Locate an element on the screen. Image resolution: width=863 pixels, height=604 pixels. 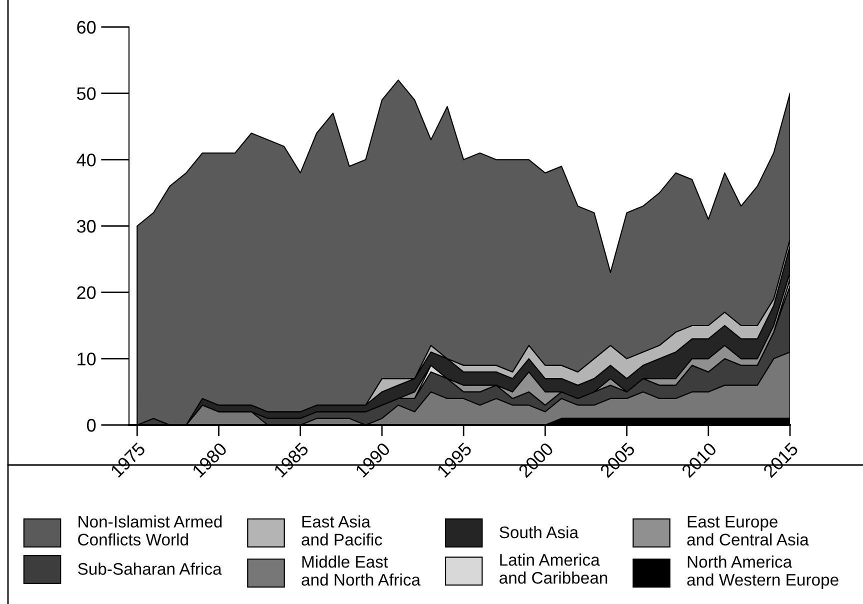
y-tick-label: 10 is located at coordinates (87, 359).